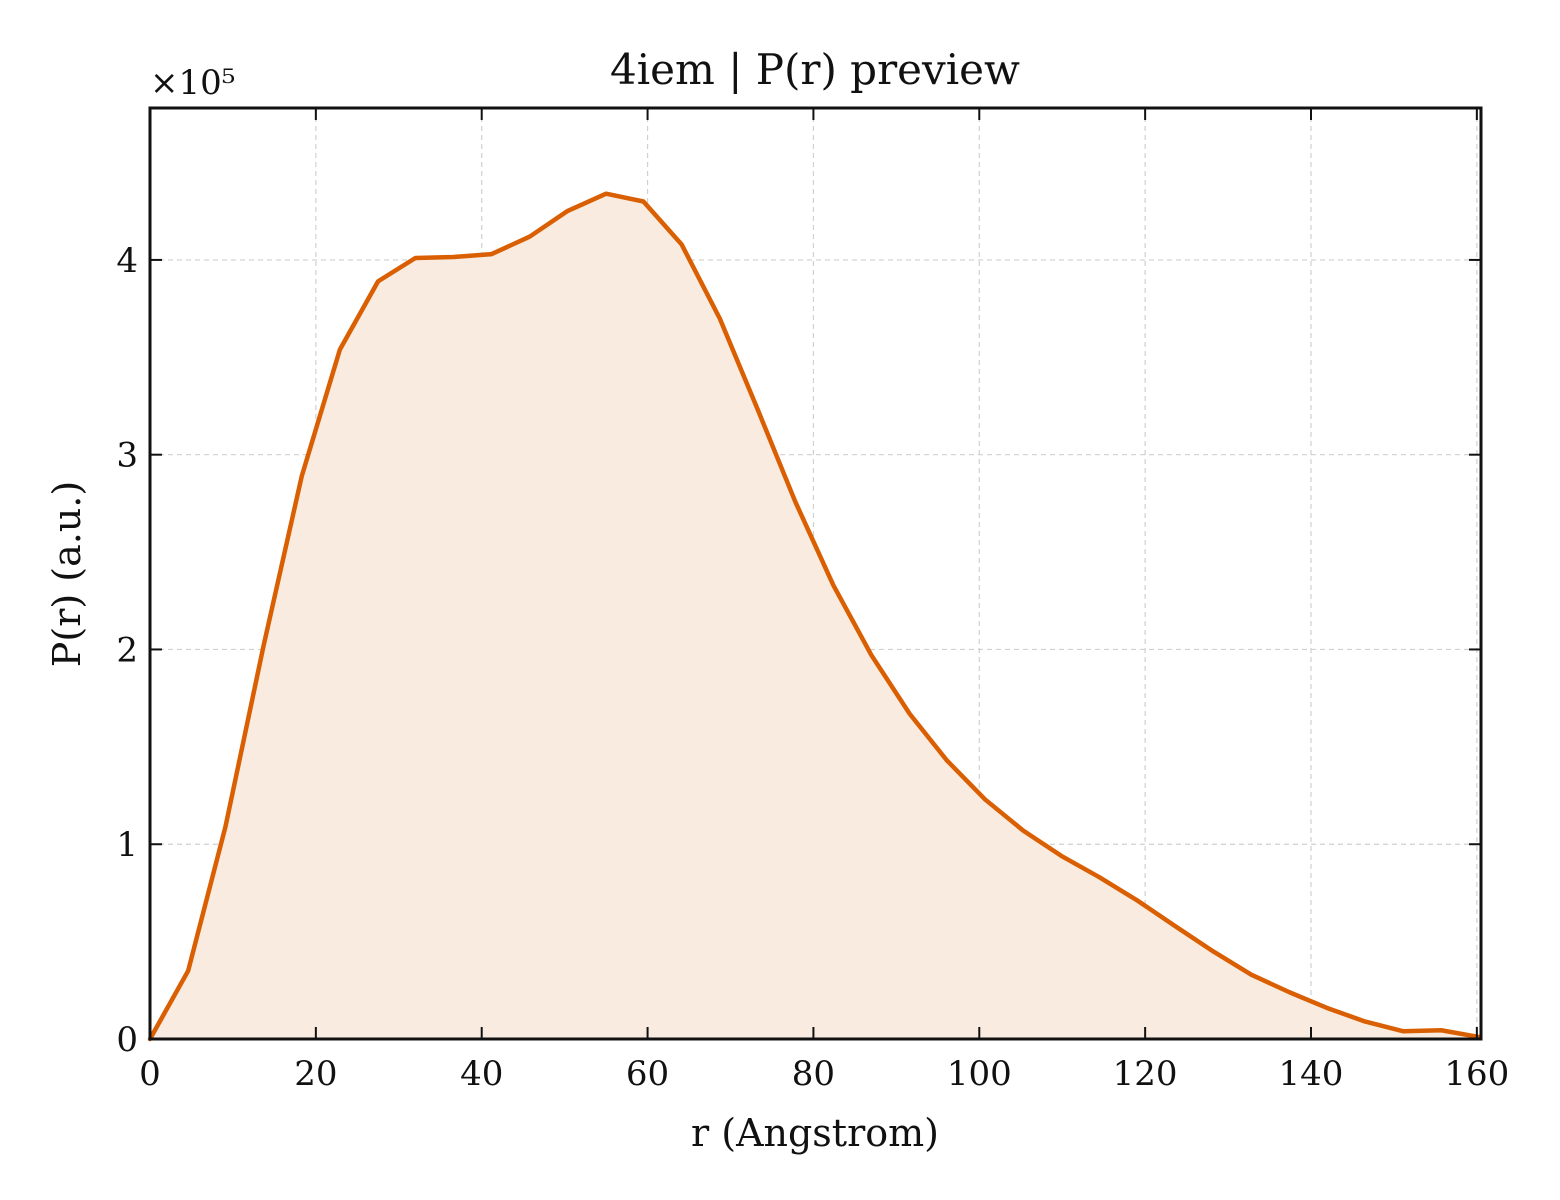 The image size is (1560, 1200). What do you see at coordinates (67, 574) in the screenshot?
I see `y-axis-label: P(r) (a.u.)` at bounding box center [67, 574].